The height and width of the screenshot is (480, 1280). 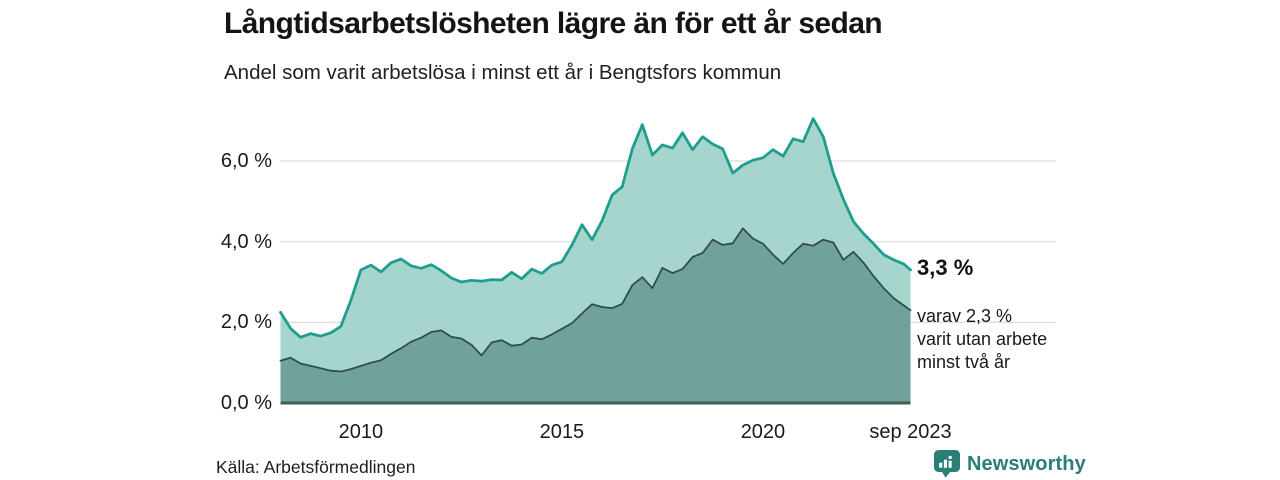 I want to click on x-tick-label: sep 2023, so click(x=910, y=432).